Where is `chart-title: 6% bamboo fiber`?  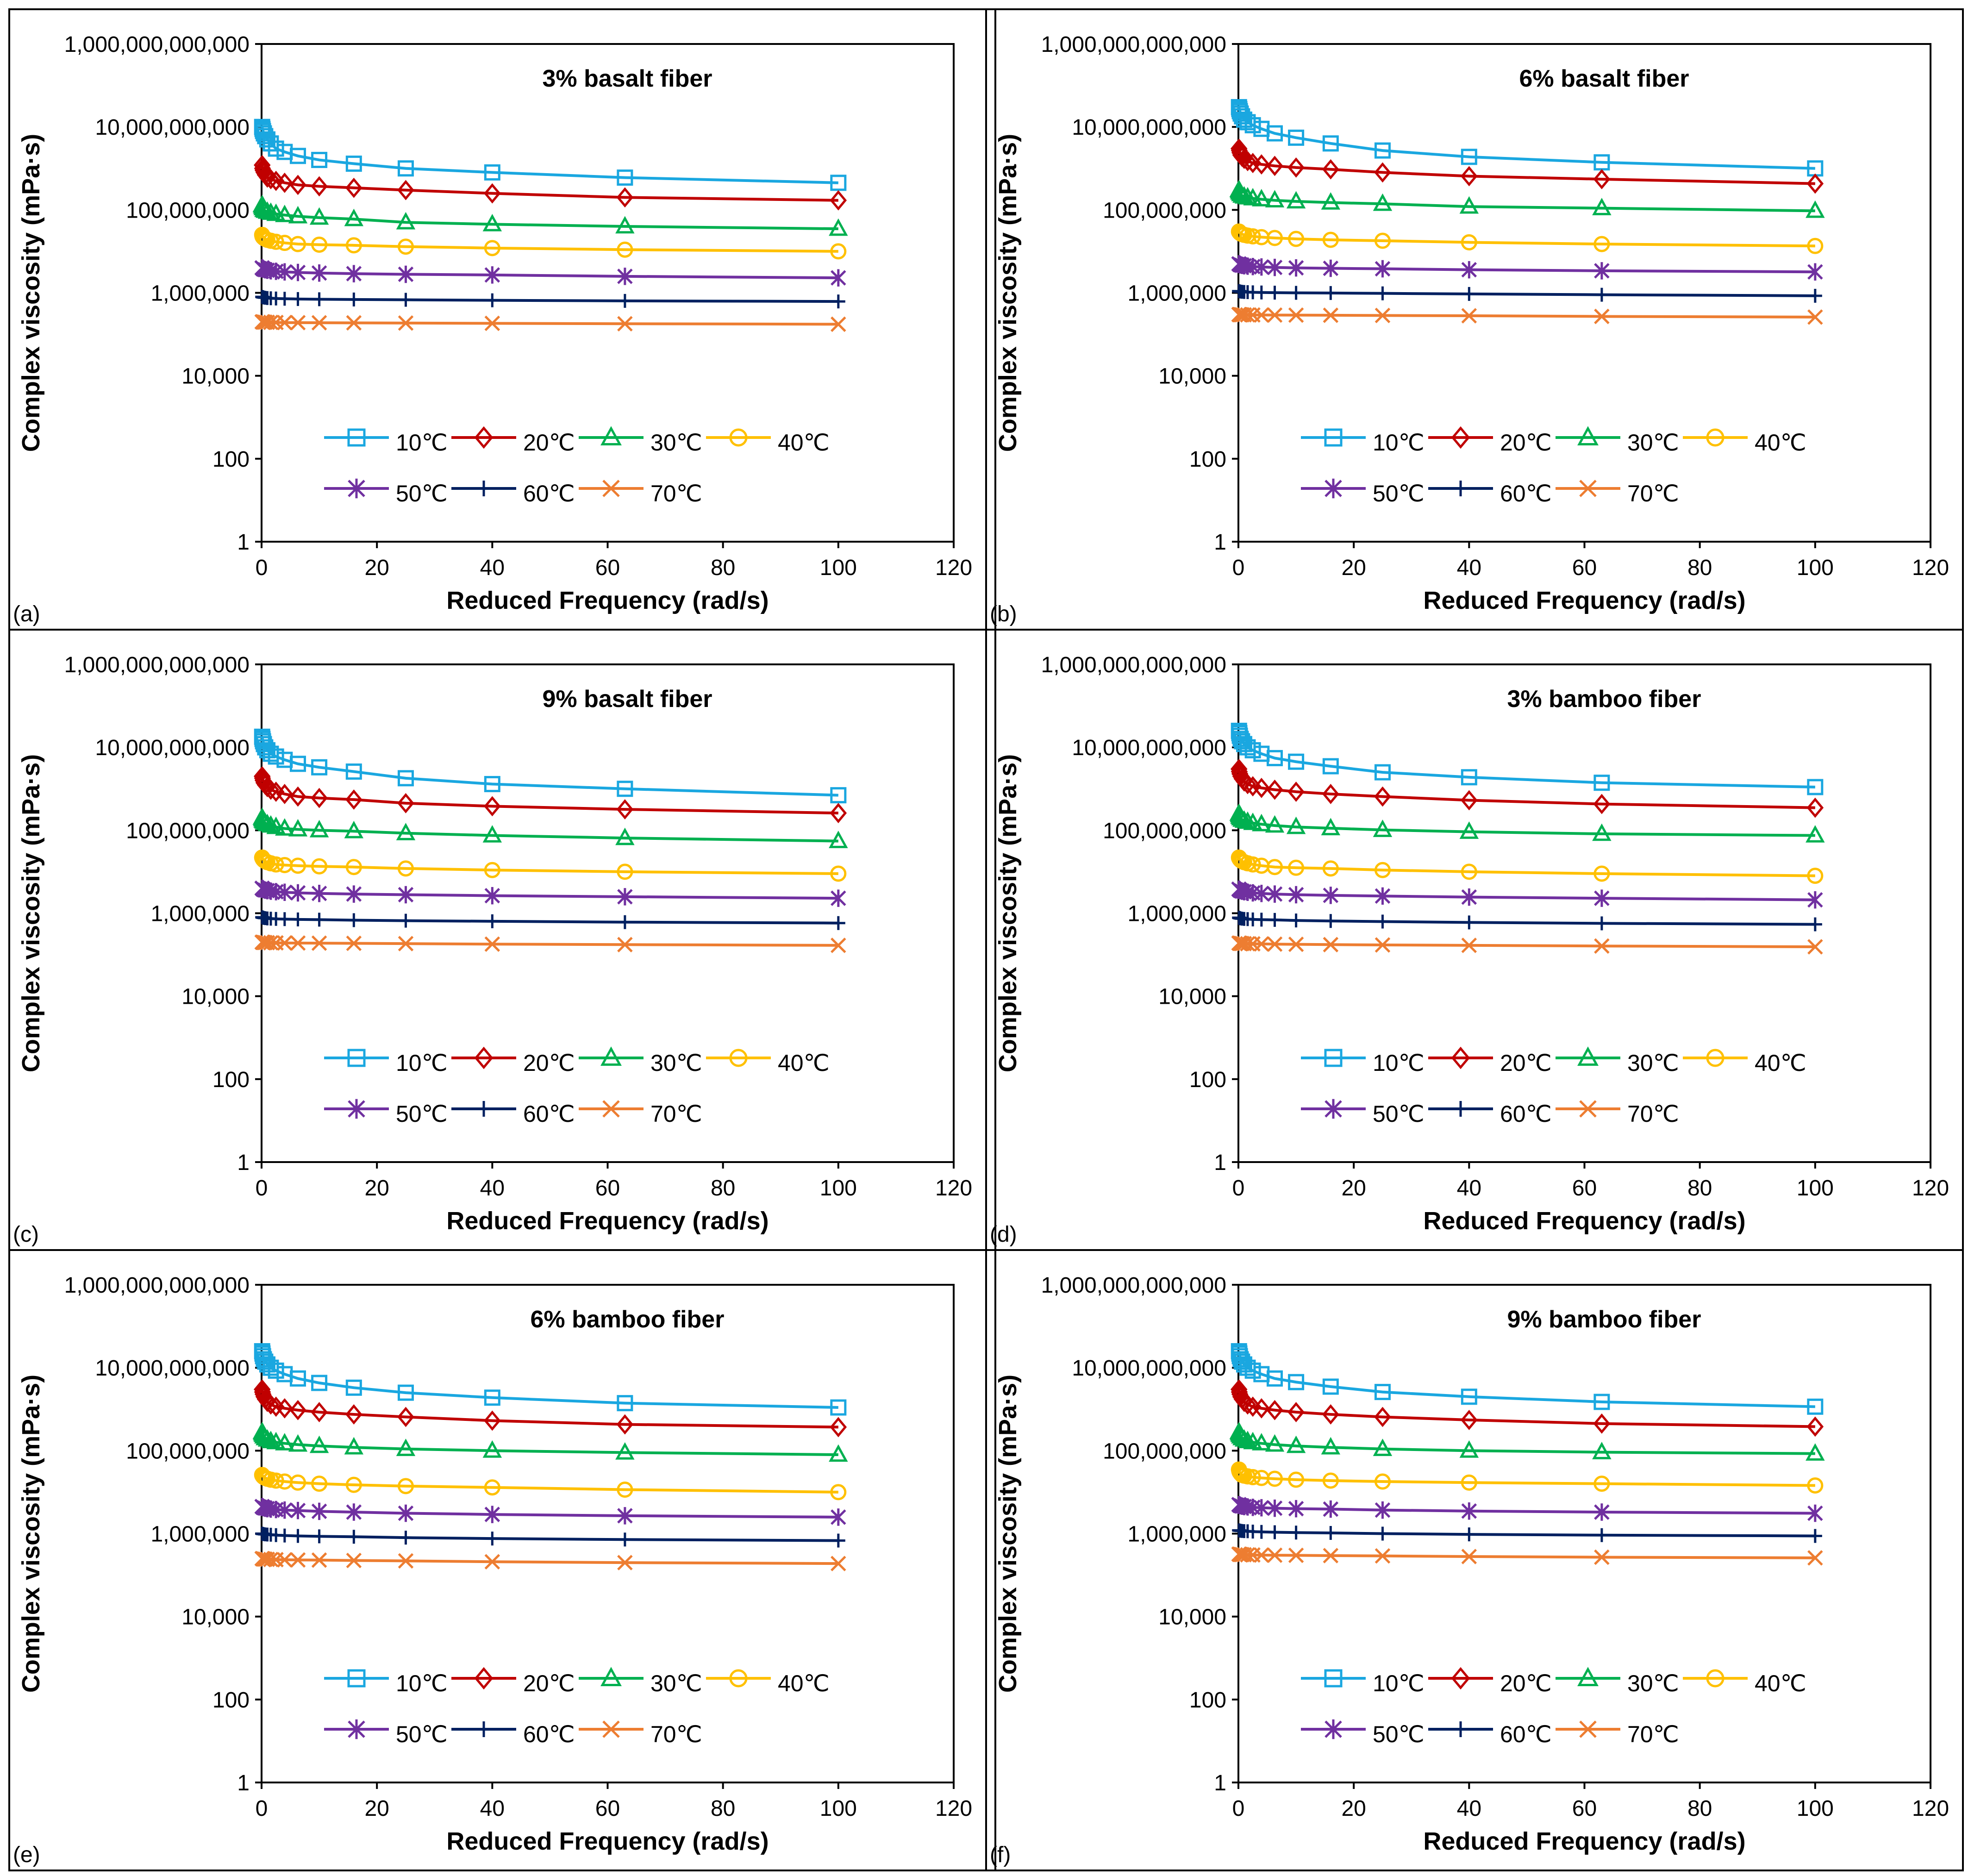 chart-title: 6% bamboo fiber is located at coordinates (628, 1319).